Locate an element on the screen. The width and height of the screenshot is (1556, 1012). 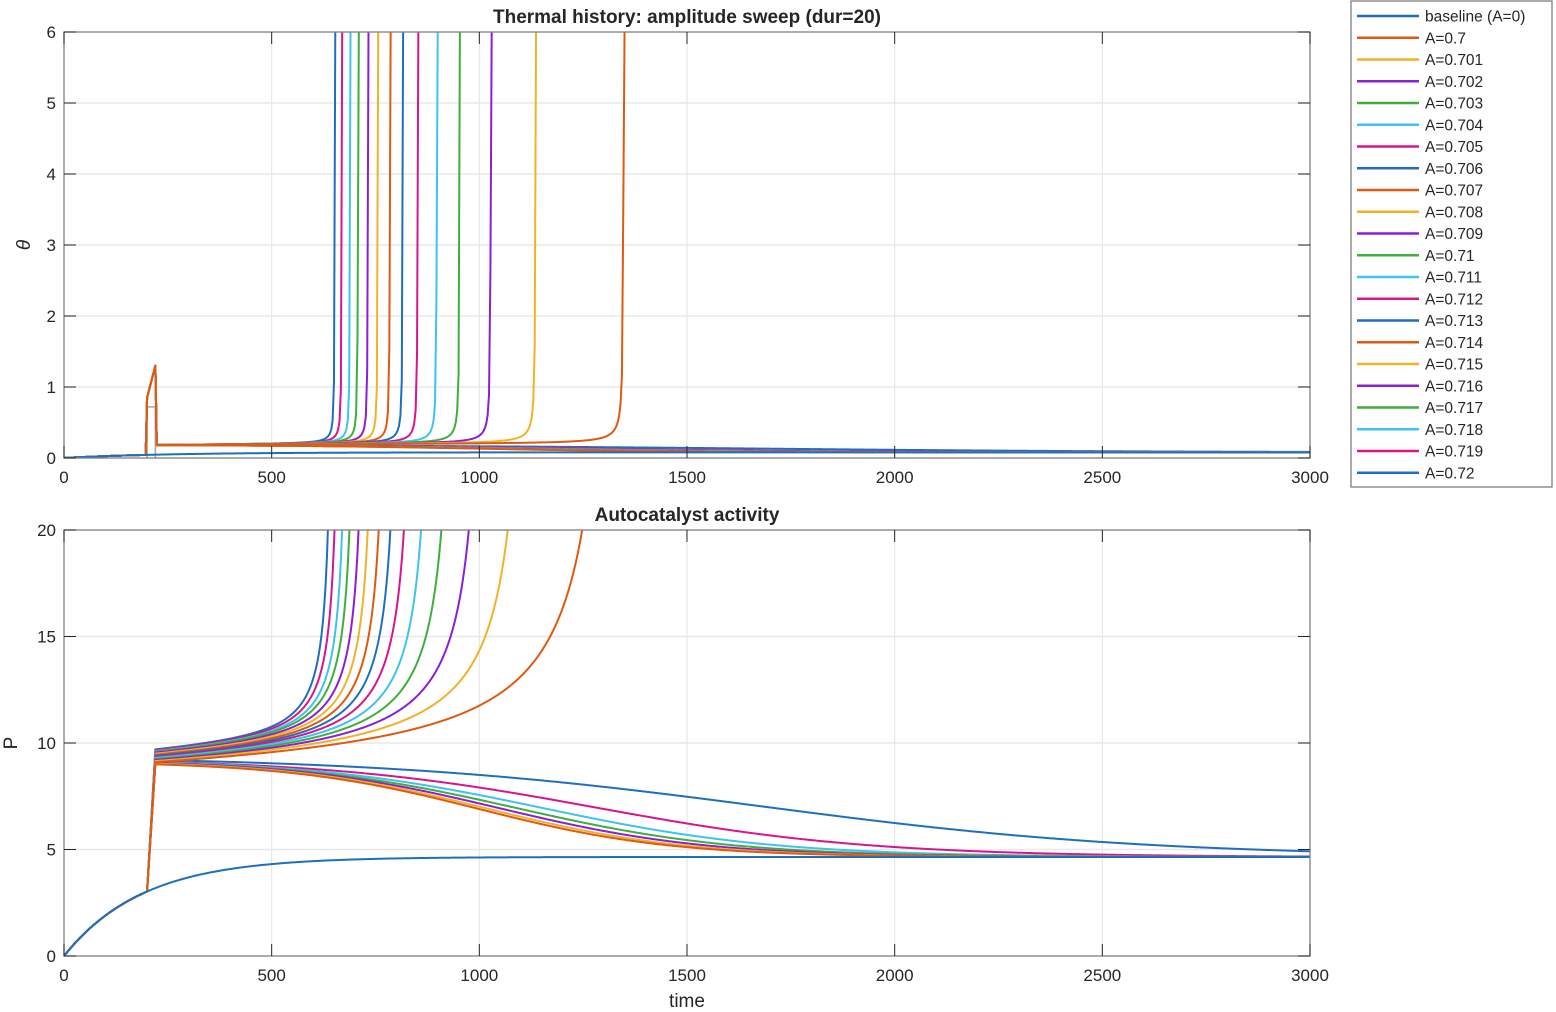
legend-label: A=0.709 is located at coordinates (1454, 234).